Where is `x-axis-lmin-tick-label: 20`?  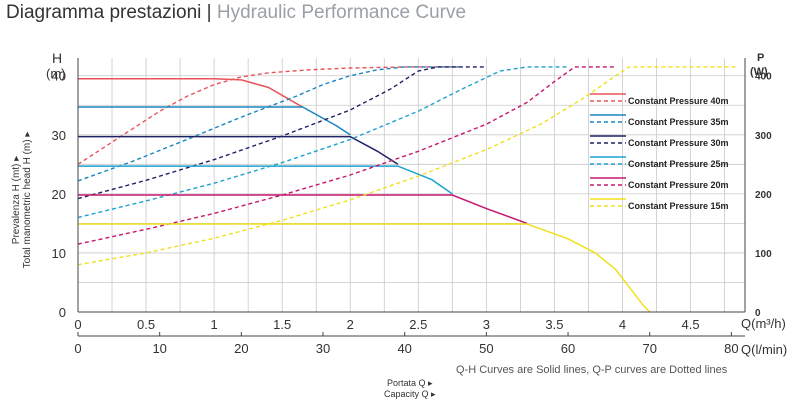
x-axis-lmin-tick-label: 20 is located at coordinates (241, 348).